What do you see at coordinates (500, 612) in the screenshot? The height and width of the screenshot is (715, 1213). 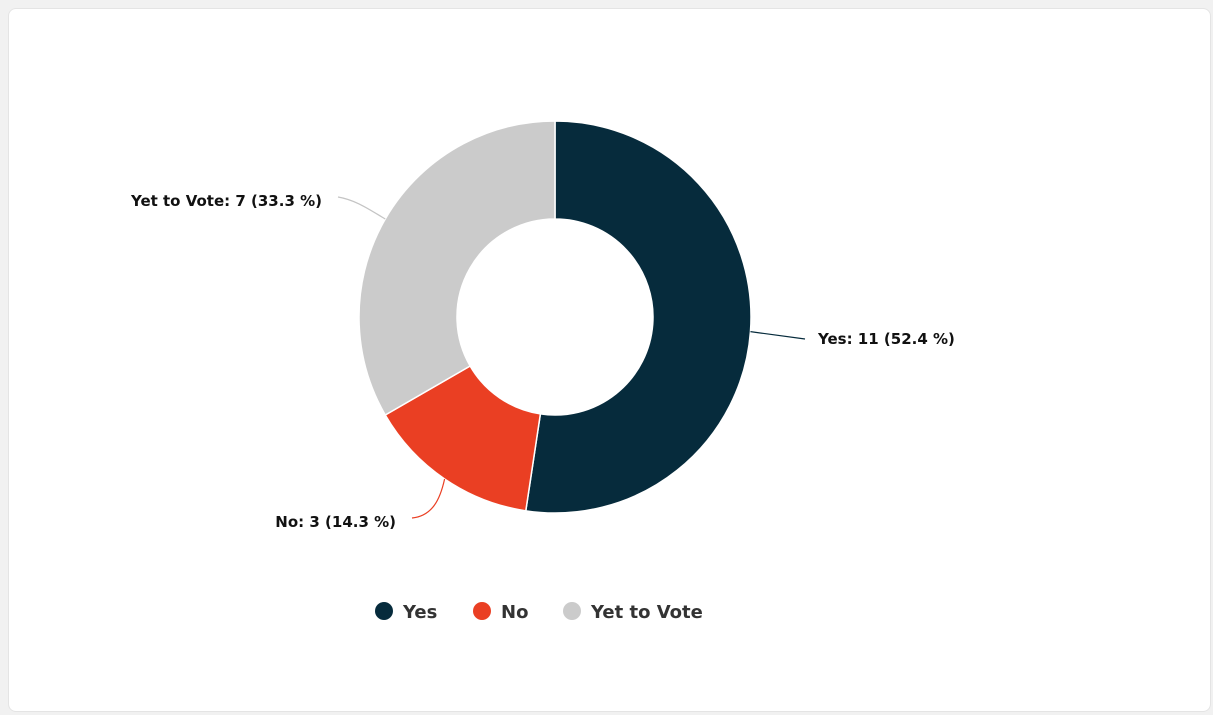 I see `legend-item-no: No` at bounding box center [500, 612].